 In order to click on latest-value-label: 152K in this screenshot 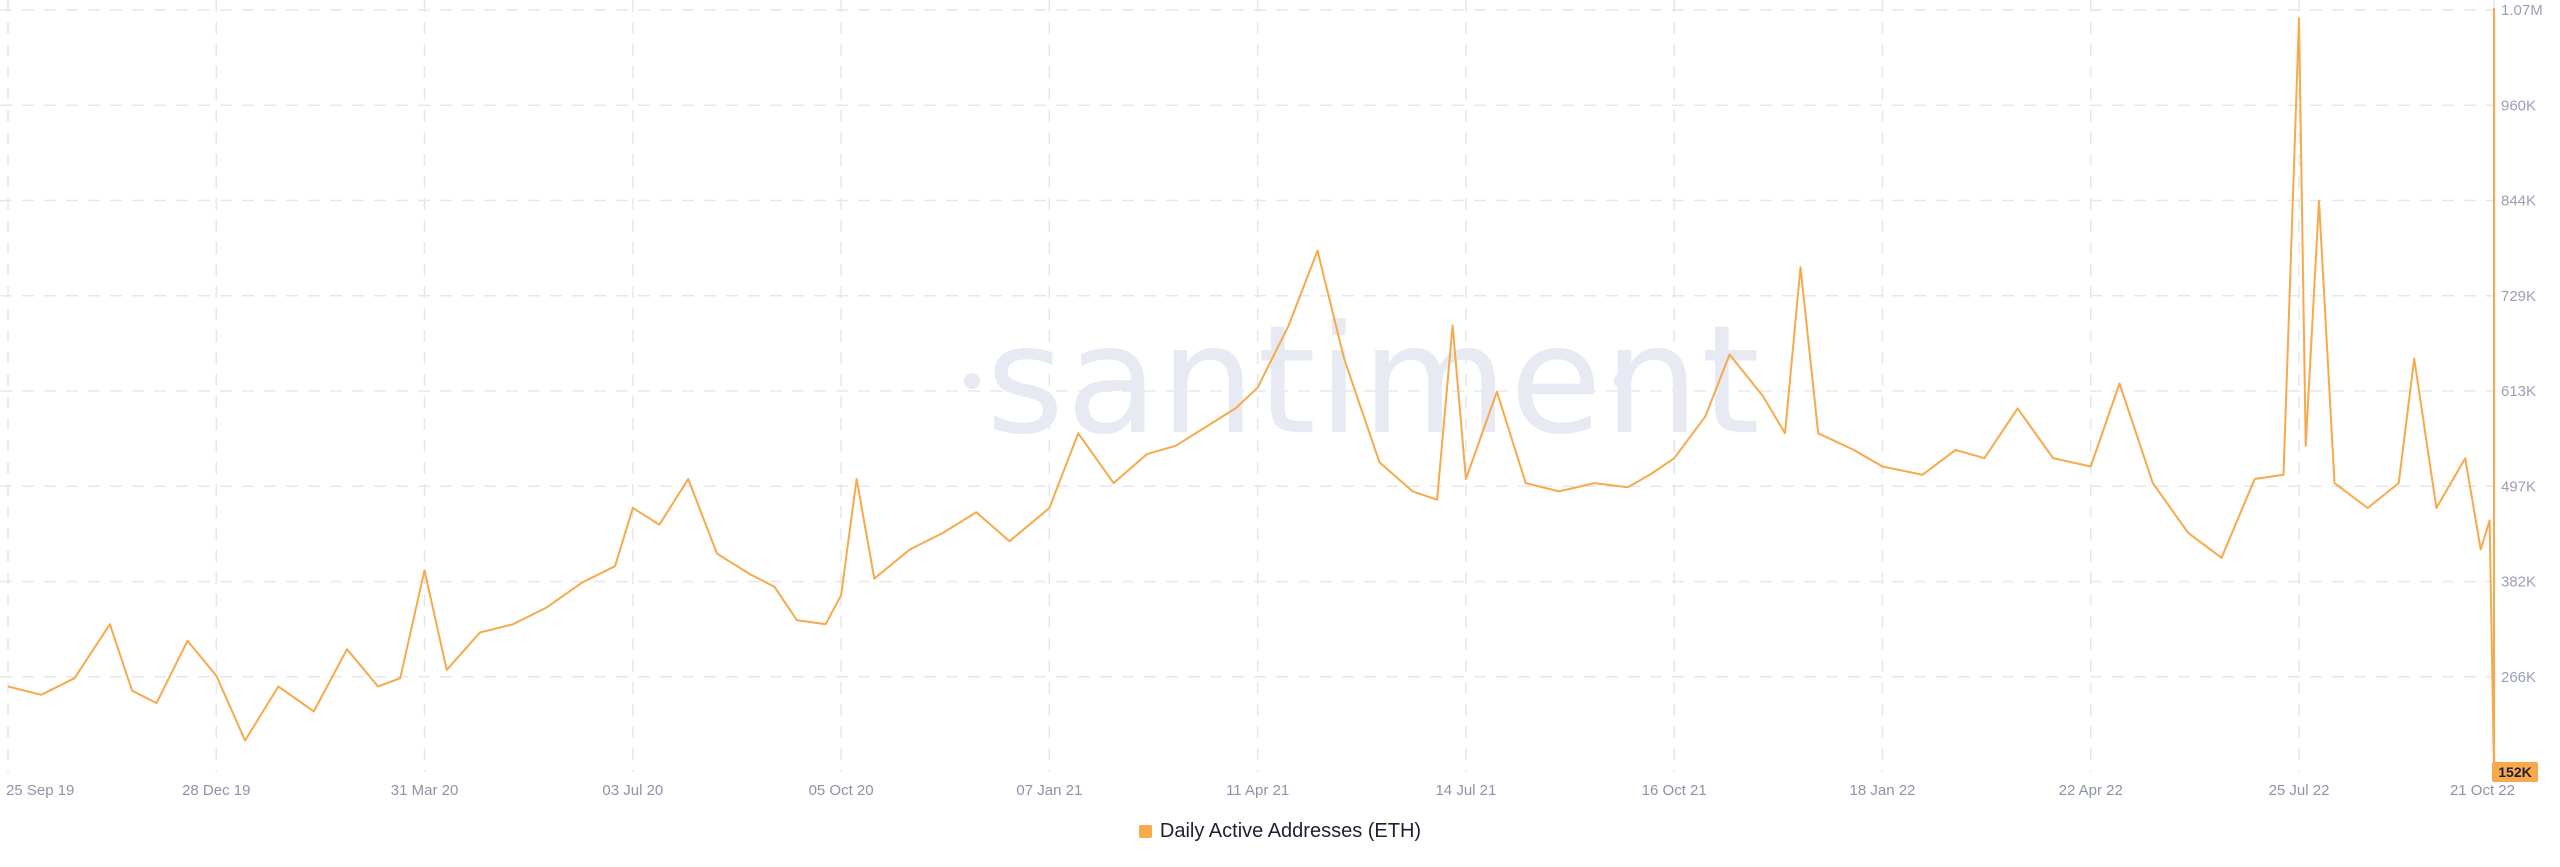, I will do `click(2514, 772)`.